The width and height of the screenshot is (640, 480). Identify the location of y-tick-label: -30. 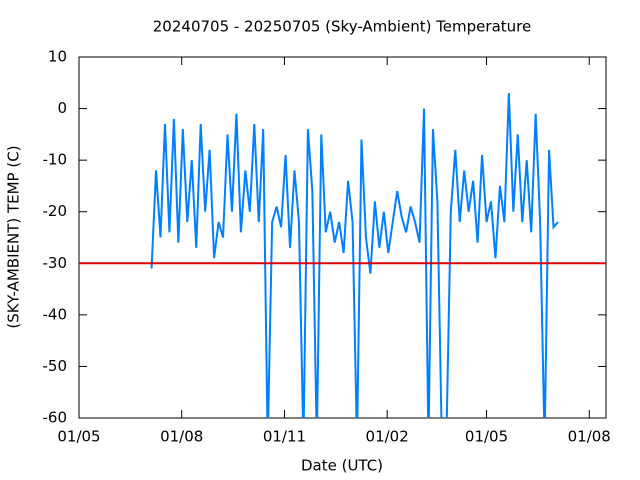
(55, 263).